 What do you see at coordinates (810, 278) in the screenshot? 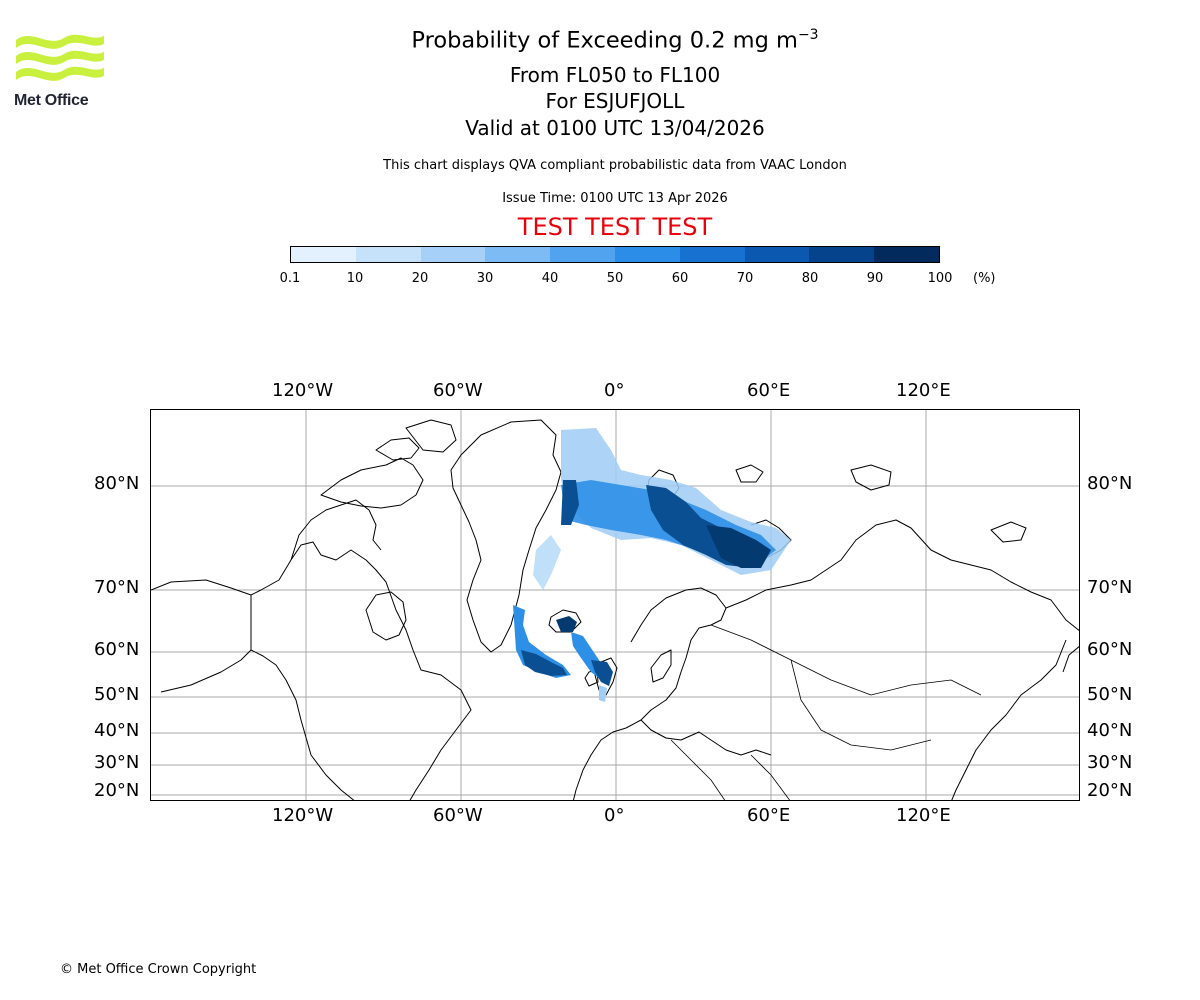
I see `colorbar-tick-8: 80` at bounding box center [810, 278].